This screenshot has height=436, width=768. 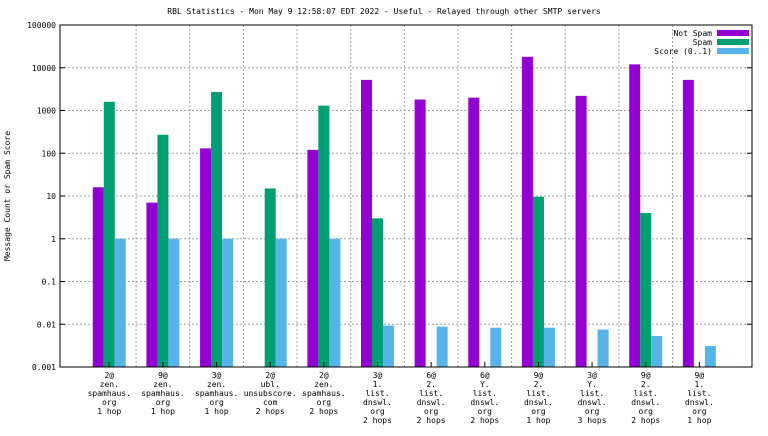 I want to click on y-tick-label: 1, so click(x=53, y=239).